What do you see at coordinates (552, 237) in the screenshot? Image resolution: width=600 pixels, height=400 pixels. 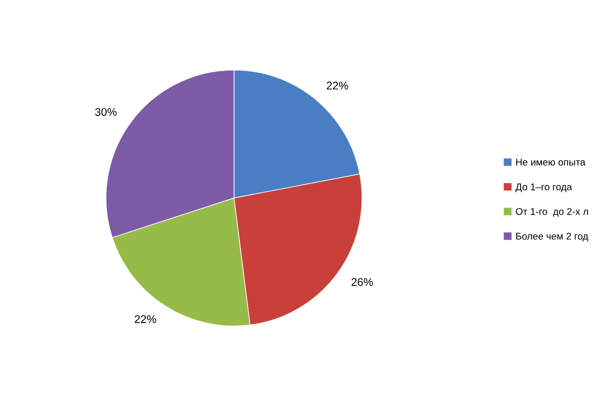 I see `legend-label: Более чем 2 год` at bounding box center [552, 237].